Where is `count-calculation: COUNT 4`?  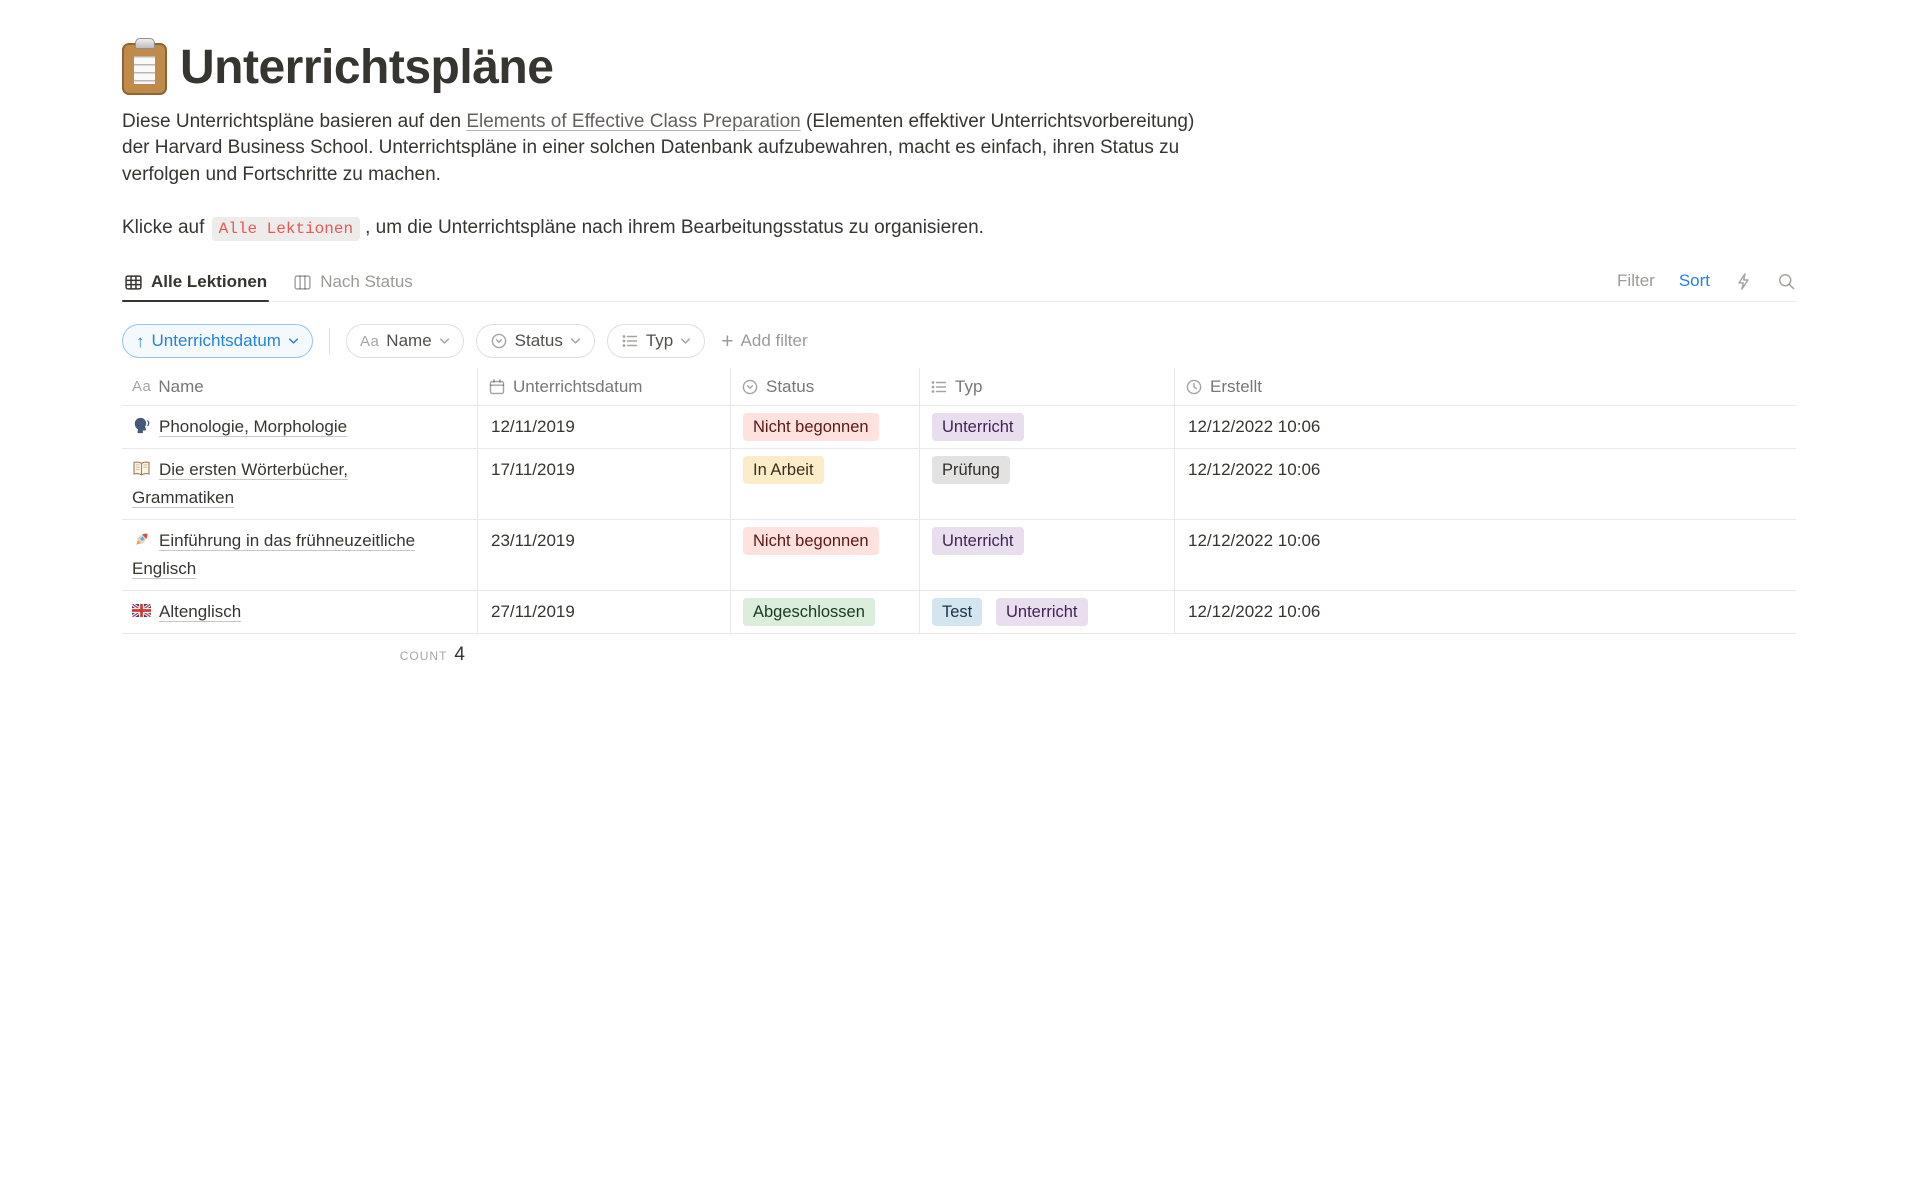
count-calculation: COUNT 4 is located at coordinates (300, 650).